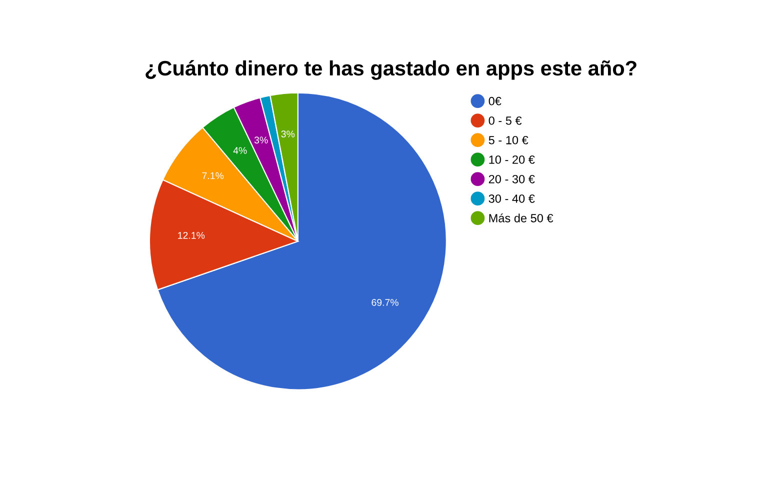 This screenshot has height=483, width=782. What do you see at coordinates (213, 176) in the screenshot?
I see `data-label: 7.1%` at bounding box center [213, 176].